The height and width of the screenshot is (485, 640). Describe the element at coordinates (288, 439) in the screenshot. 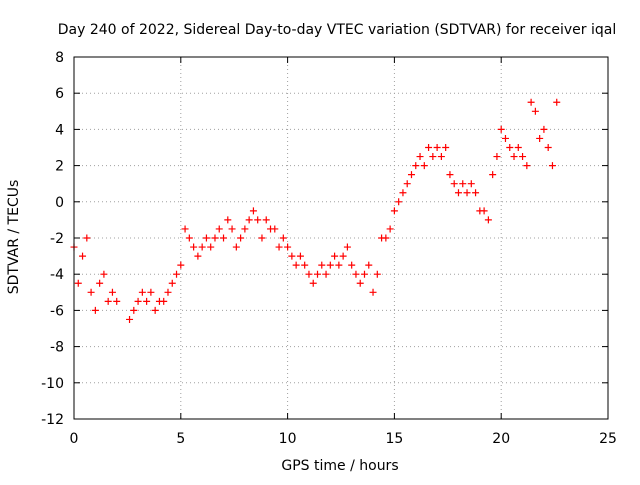

I see `x-tick-label: 10` at that location.